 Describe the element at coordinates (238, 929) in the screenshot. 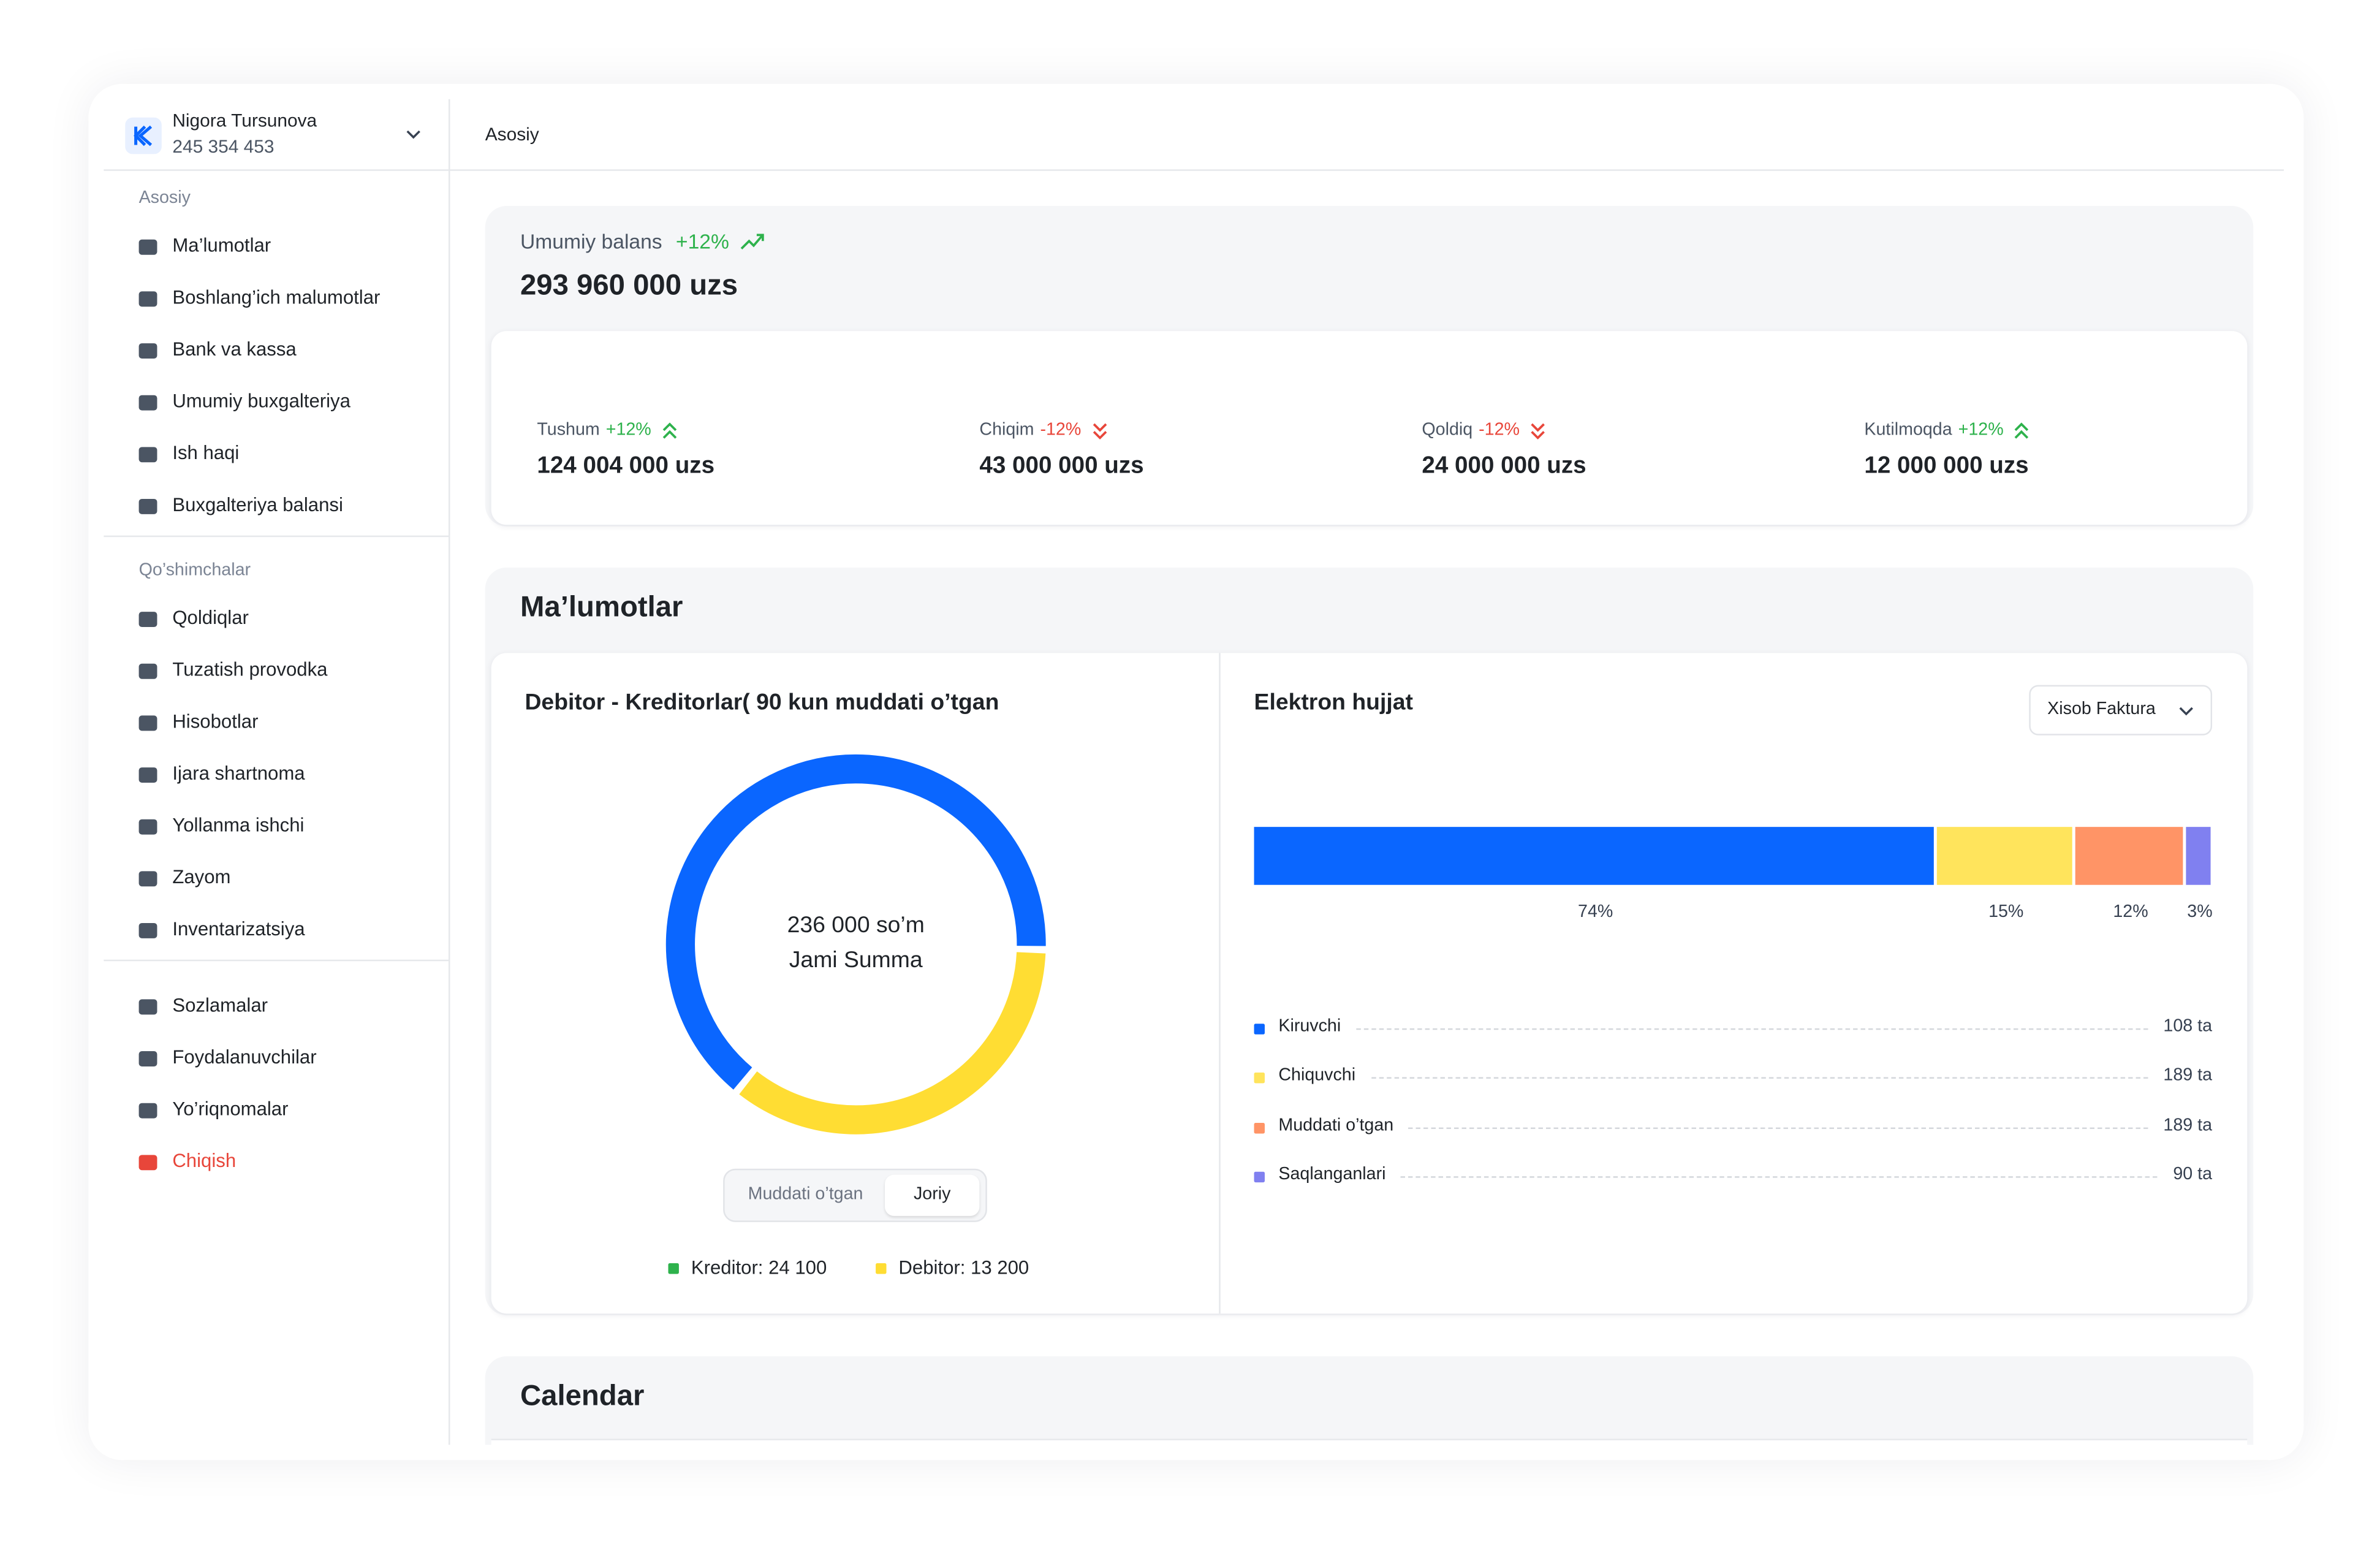

I see `nav-item: Inventarizatsiya` at that location.